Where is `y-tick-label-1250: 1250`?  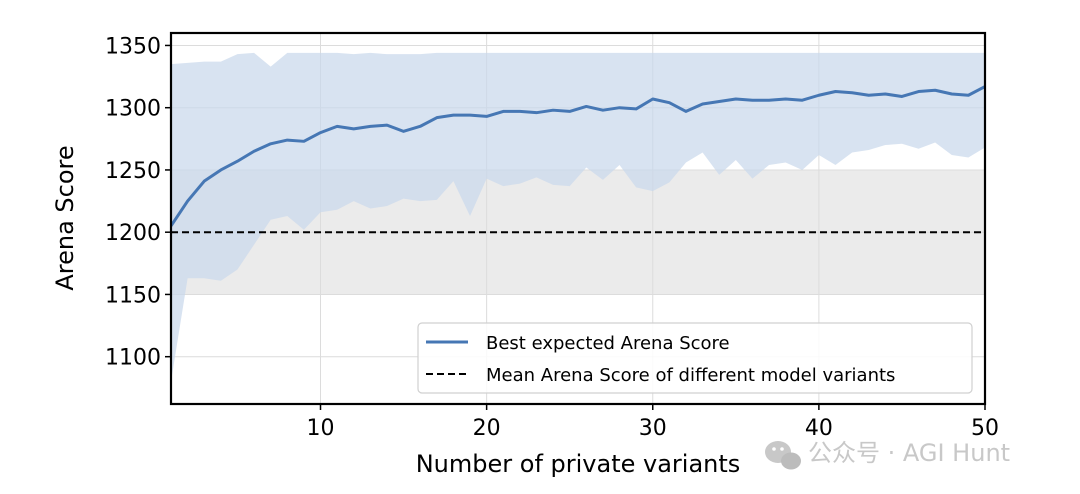 y-tick-label-1250: 1250 is located at coordinates (133, 171).